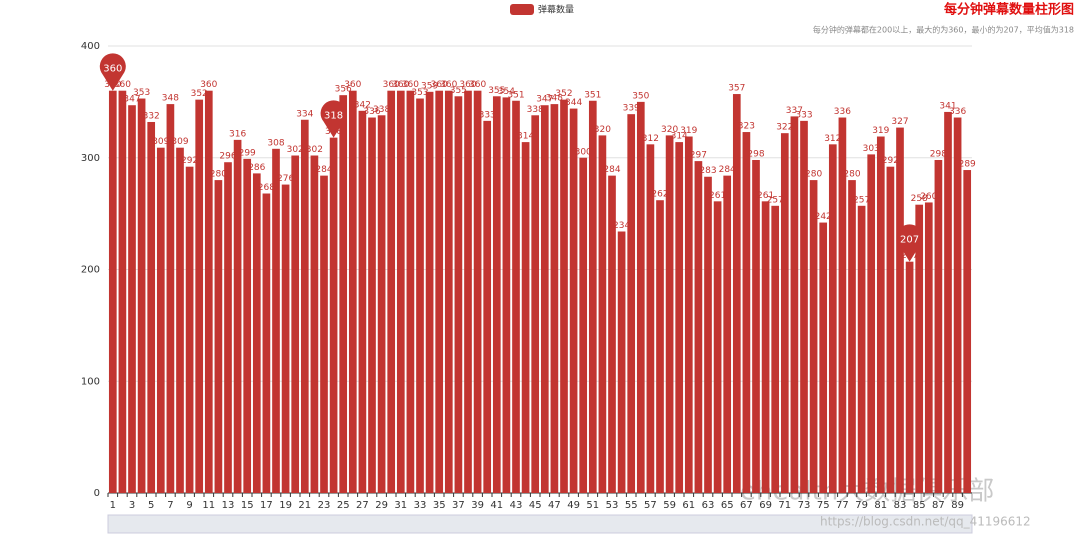 The image size is (1080, 540). Describe the element at coordinates (525, 137) in the screenshot. I see `value-label: 314` at that location.